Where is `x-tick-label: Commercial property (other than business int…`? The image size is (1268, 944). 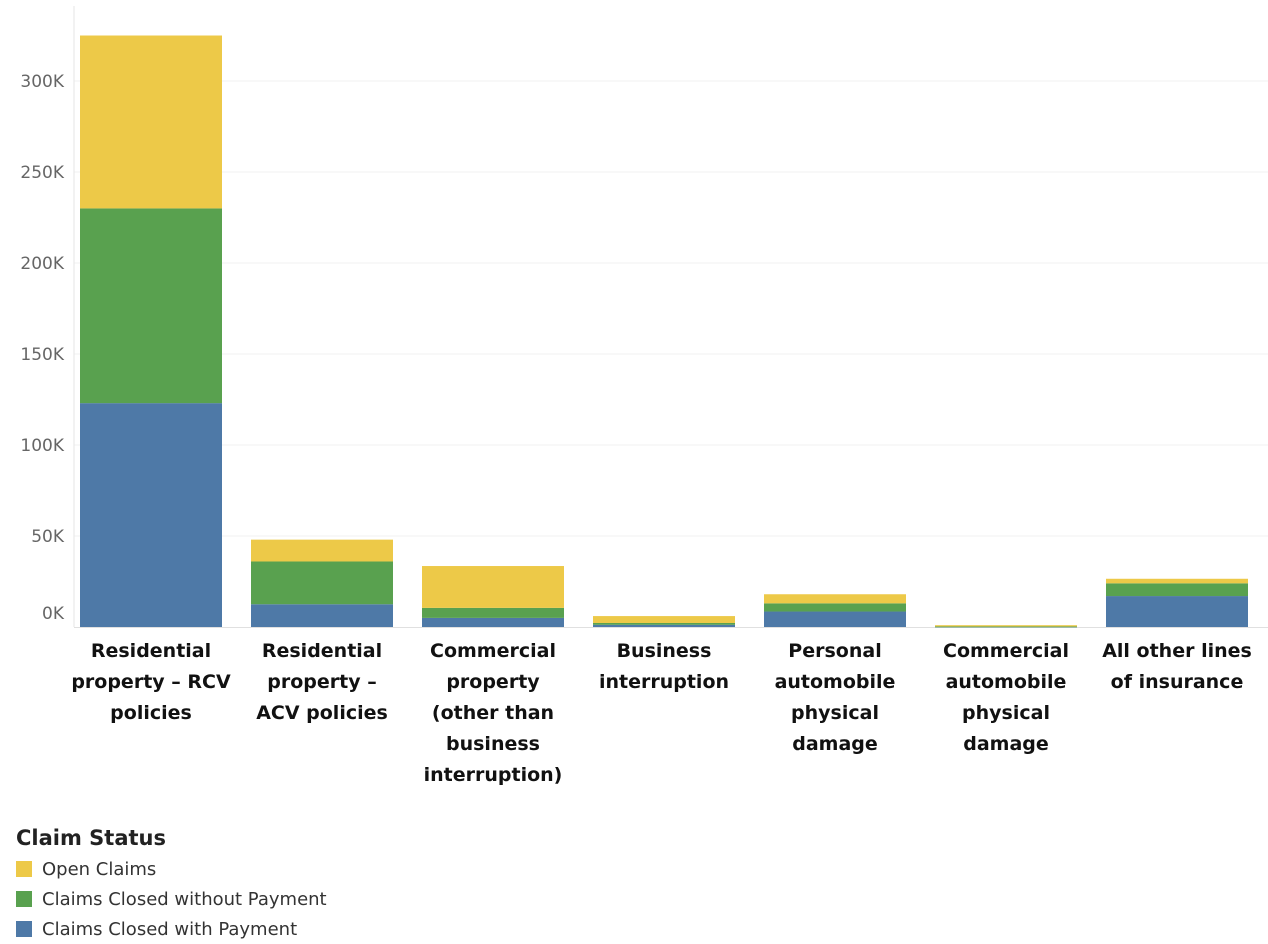
x-tick-label: Commercial property (other than business int… is located at coordinates (493, 713).